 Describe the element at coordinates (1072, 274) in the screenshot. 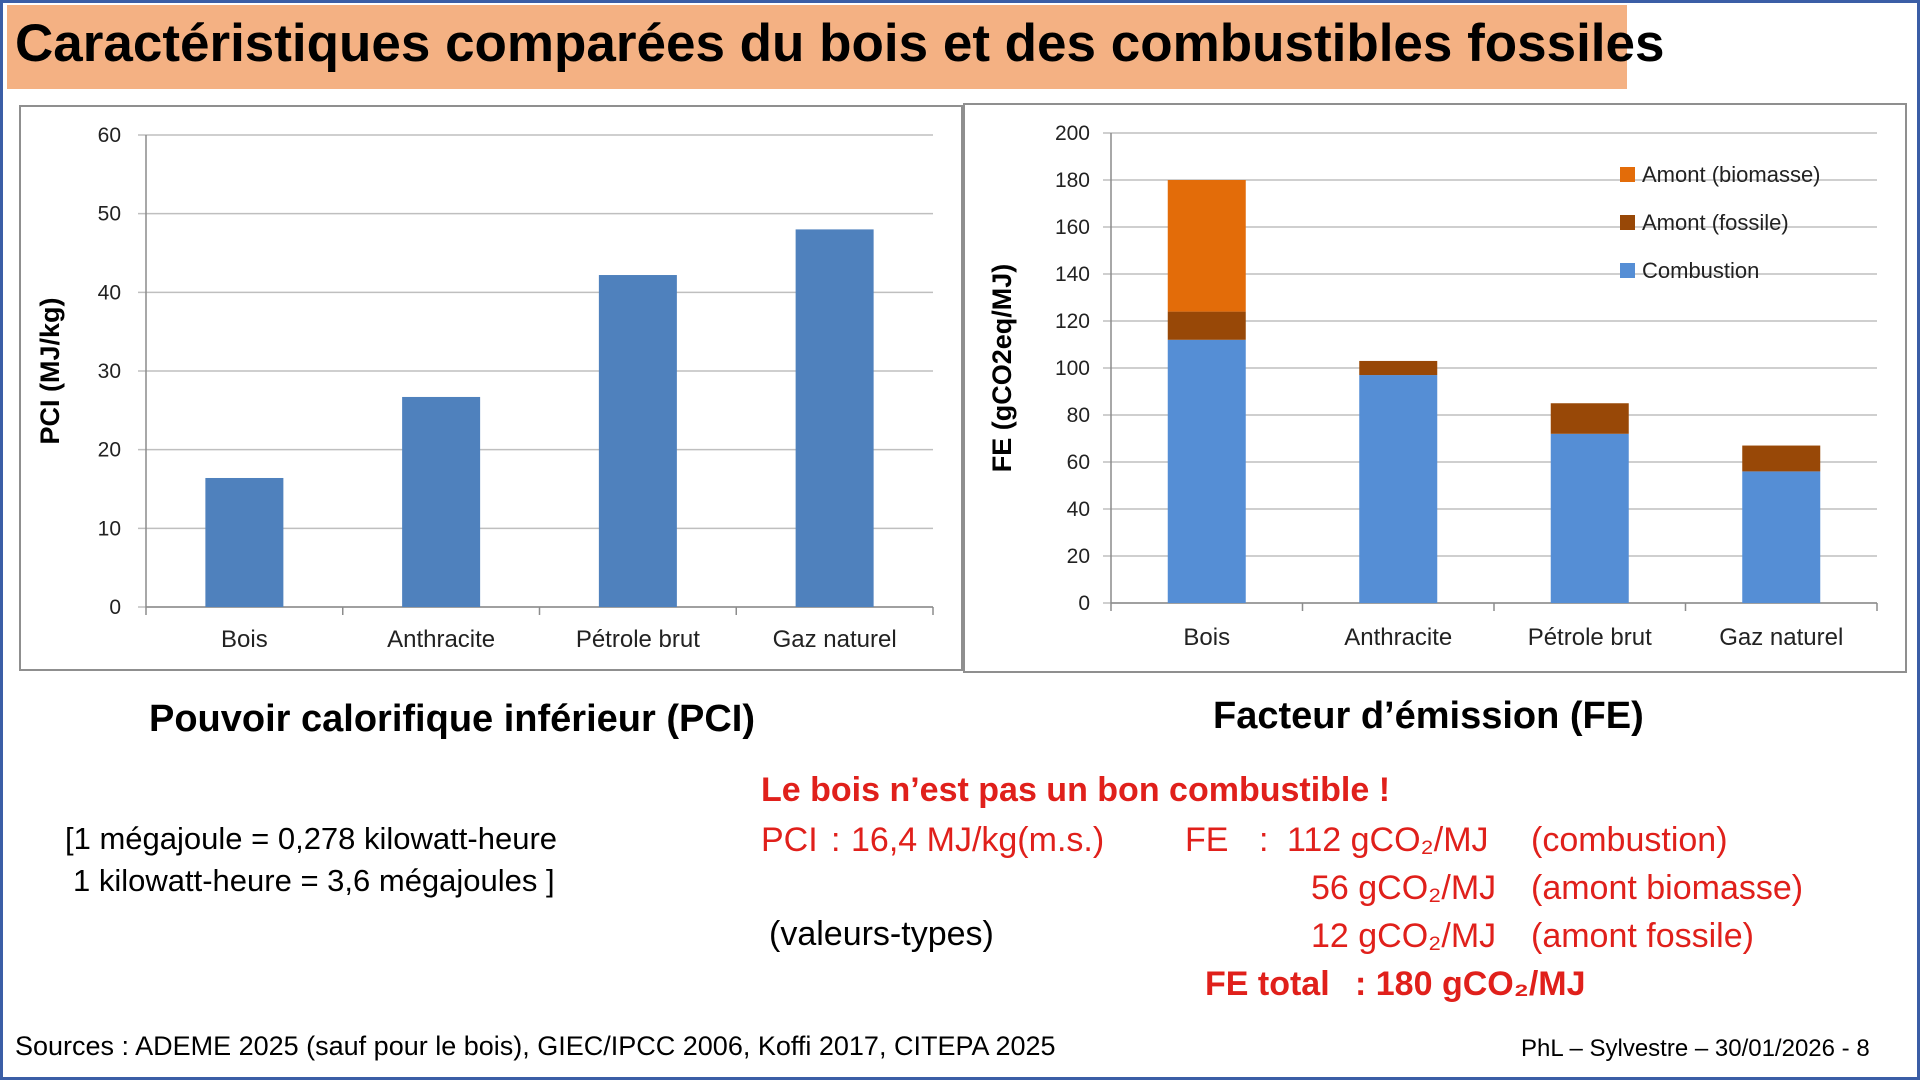

I see `y-tick-label: 140` at that location.